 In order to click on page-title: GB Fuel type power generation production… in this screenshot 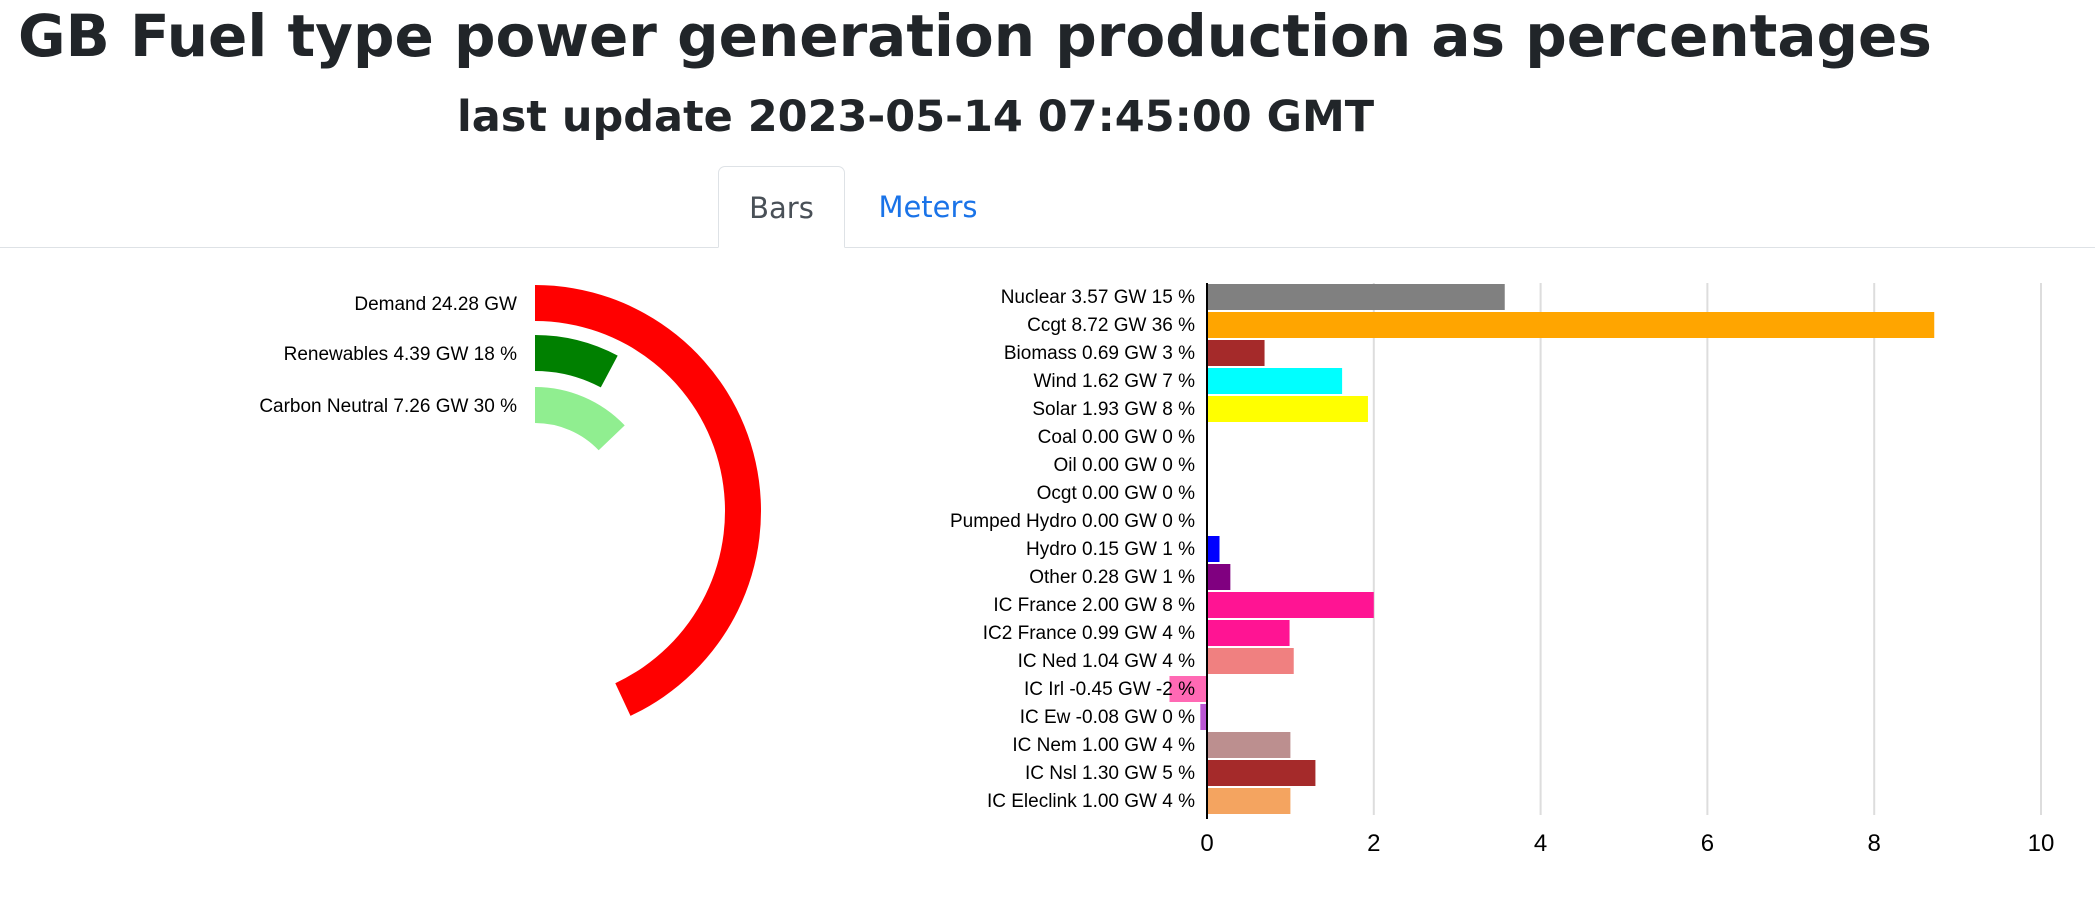, I will do `click(975, 36)`.